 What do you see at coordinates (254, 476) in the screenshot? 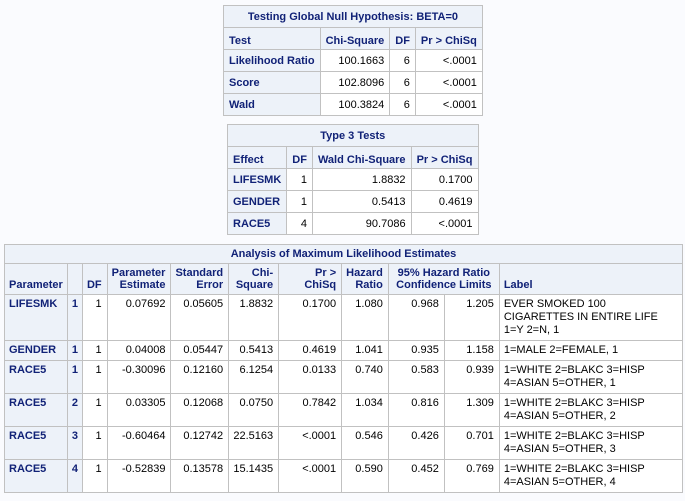
I see `table-cell: 15.1435` at bounding box center [254, 476].